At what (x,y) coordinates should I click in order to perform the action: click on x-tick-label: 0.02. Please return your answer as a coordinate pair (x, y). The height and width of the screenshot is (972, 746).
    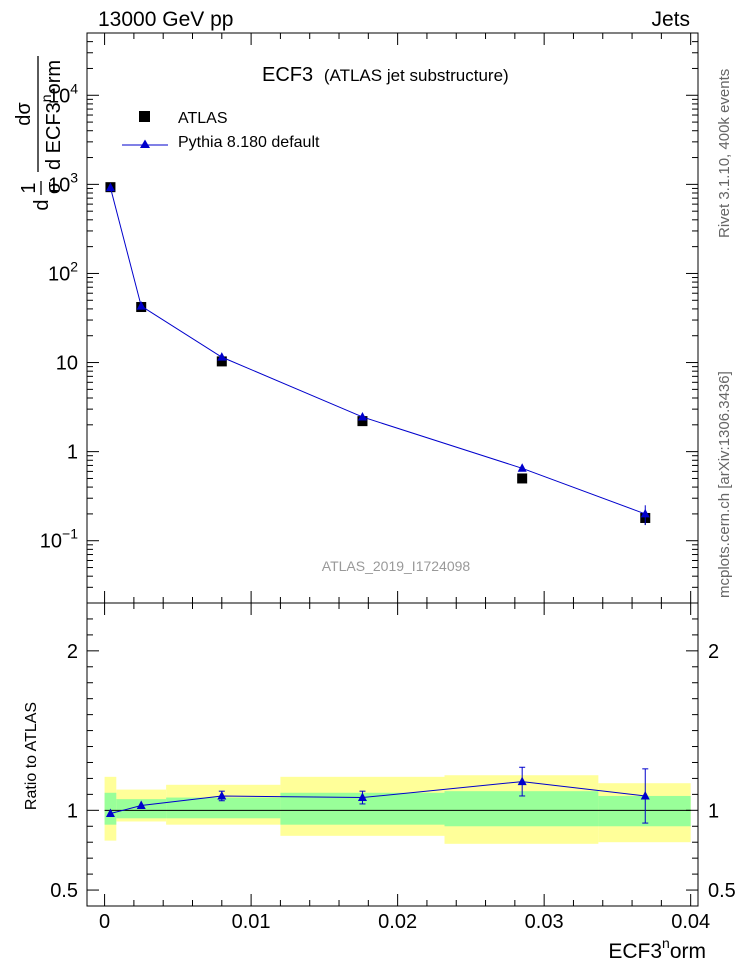
    Looking at the image, I should click on (397, 922).